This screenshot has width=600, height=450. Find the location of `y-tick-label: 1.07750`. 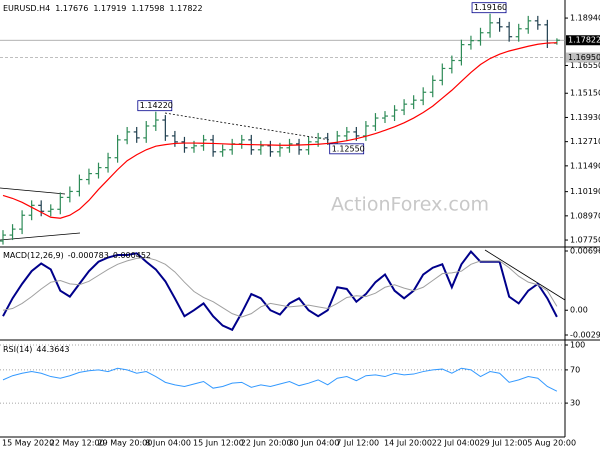

y-tick-label: 1.07750 is located at coordinates (585, 240).